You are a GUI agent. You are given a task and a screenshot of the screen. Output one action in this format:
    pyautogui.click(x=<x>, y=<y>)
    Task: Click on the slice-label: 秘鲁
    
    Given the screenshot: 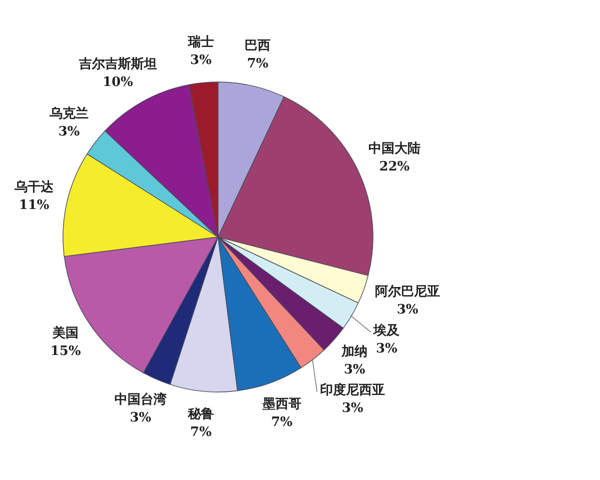 What is the action you would take?
    pyautogui.click(x=200, y=414)
    